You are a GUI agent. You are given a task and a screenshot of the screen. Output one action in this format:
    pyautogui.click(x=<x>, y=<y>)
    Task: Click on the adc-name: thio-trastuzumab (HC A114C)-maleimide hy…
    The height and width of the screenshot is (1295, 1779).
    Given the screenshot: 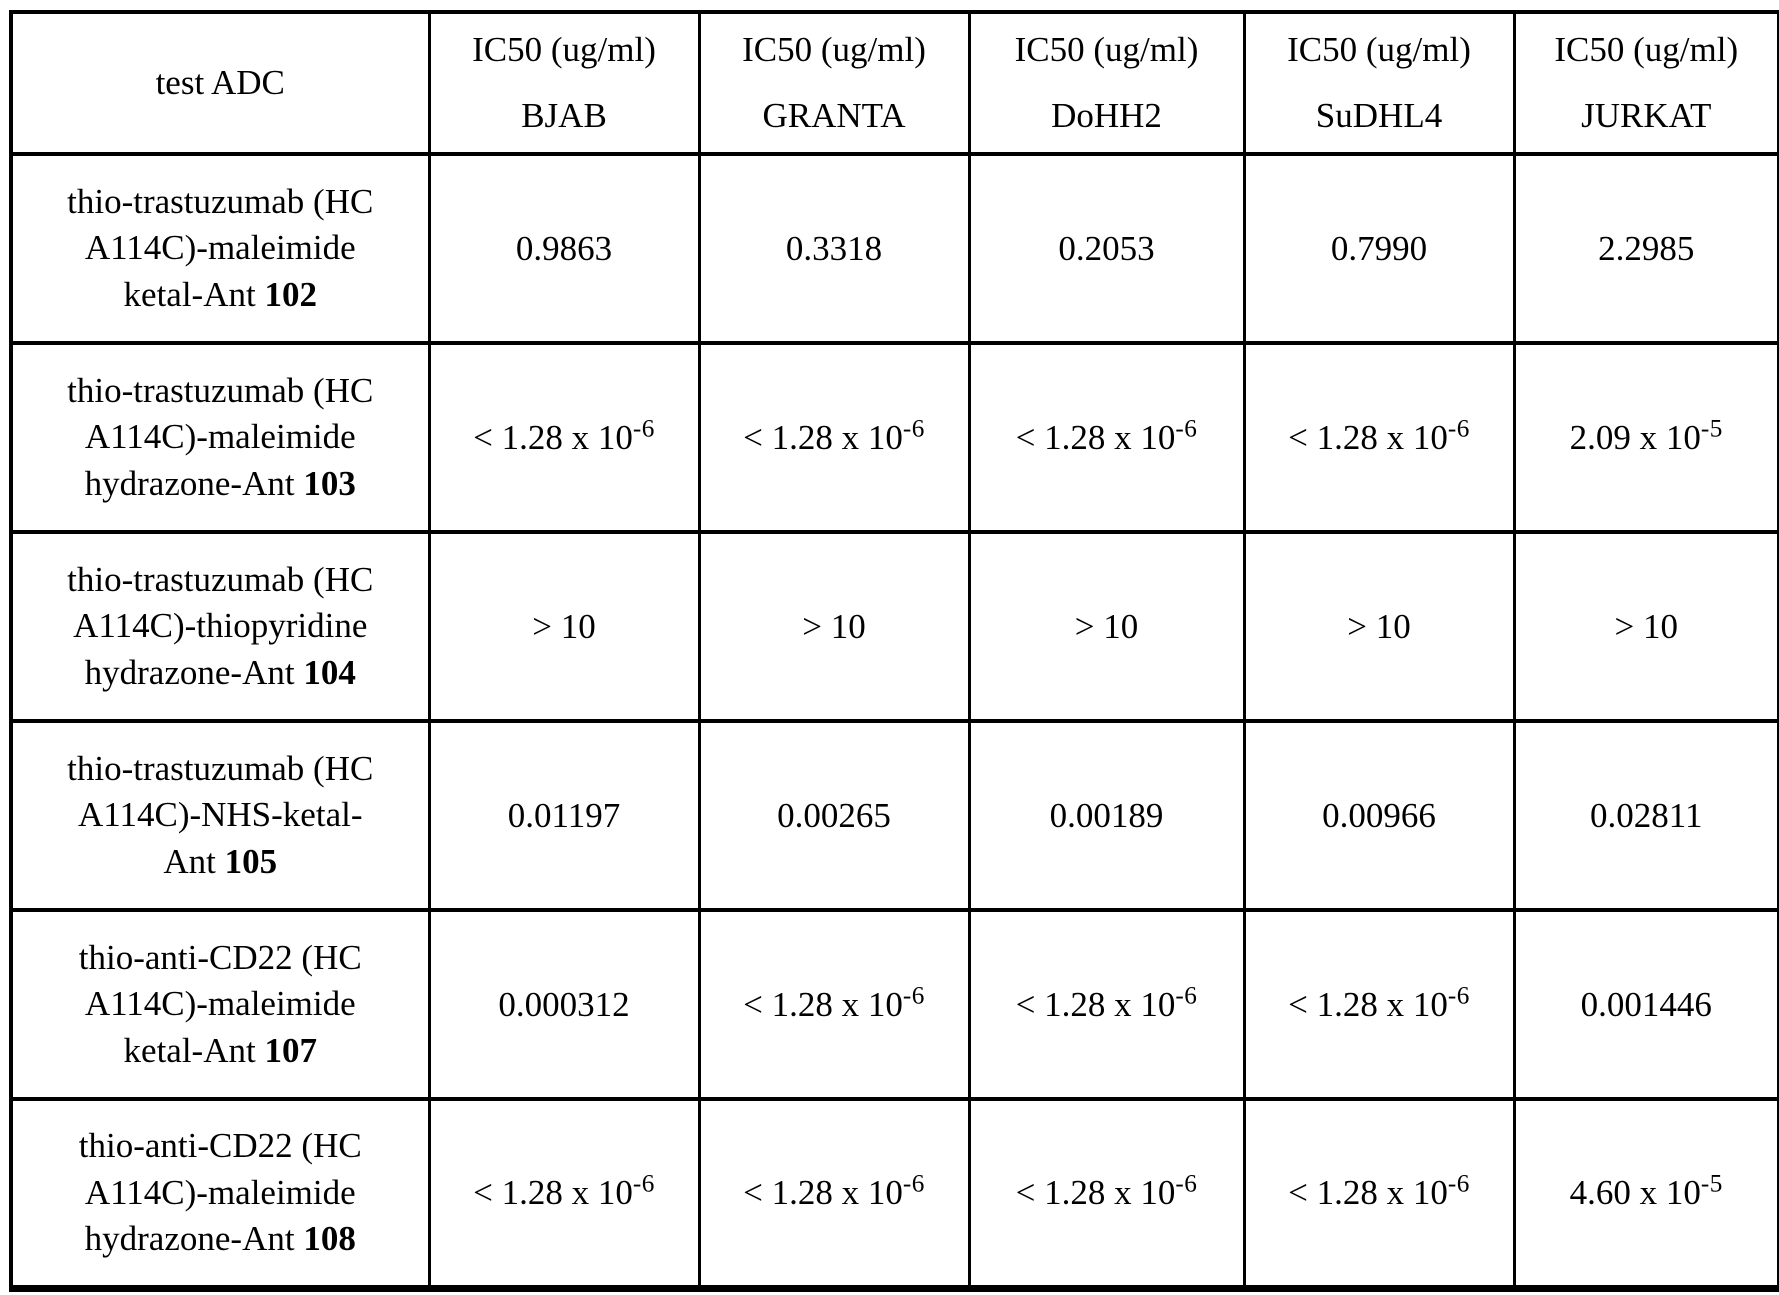 What is the action you would take?
    pyautogui.click(x=220, y=437)
    